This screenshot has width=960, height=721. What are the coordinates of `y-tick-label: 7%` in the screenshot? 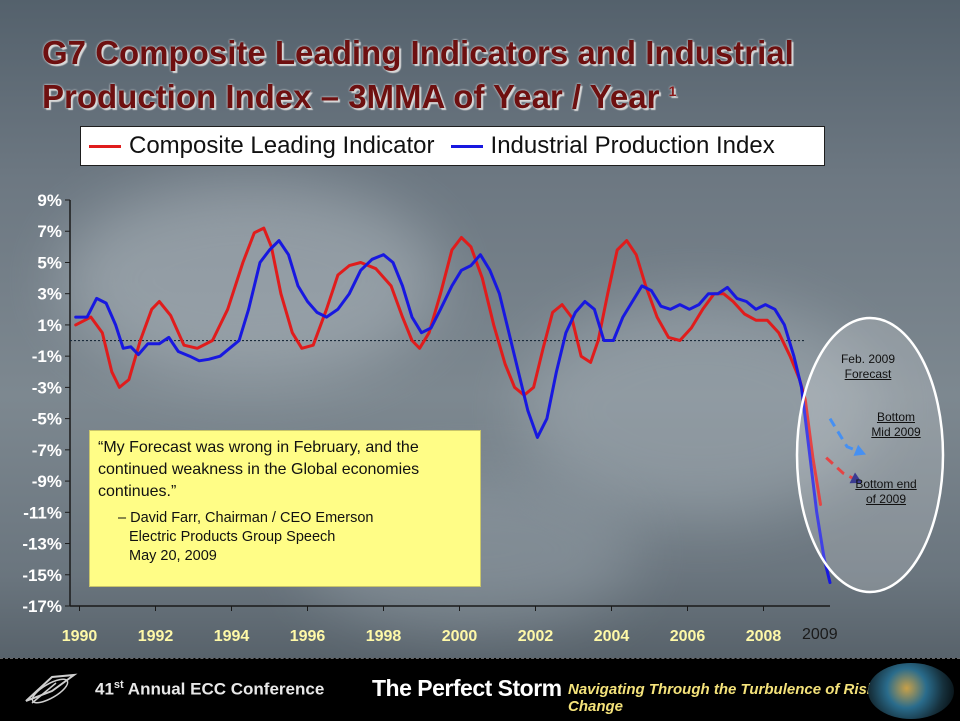 It's located at (49, 231).